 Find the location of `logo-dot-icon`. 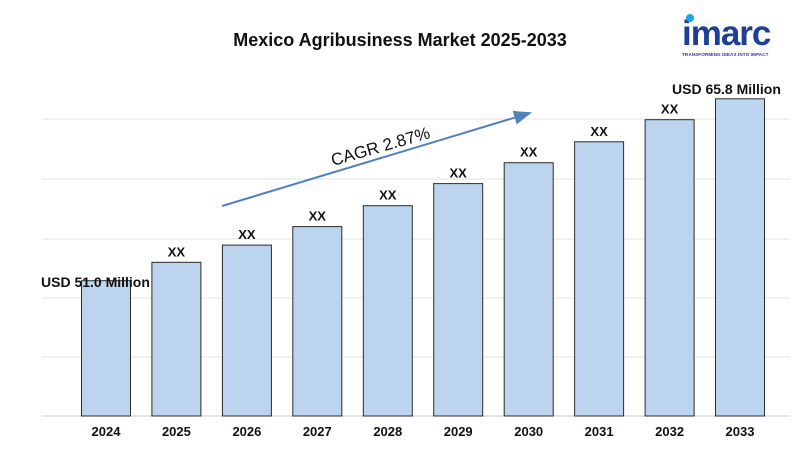

logo-dot-icon is located at coordinates (690, 18).